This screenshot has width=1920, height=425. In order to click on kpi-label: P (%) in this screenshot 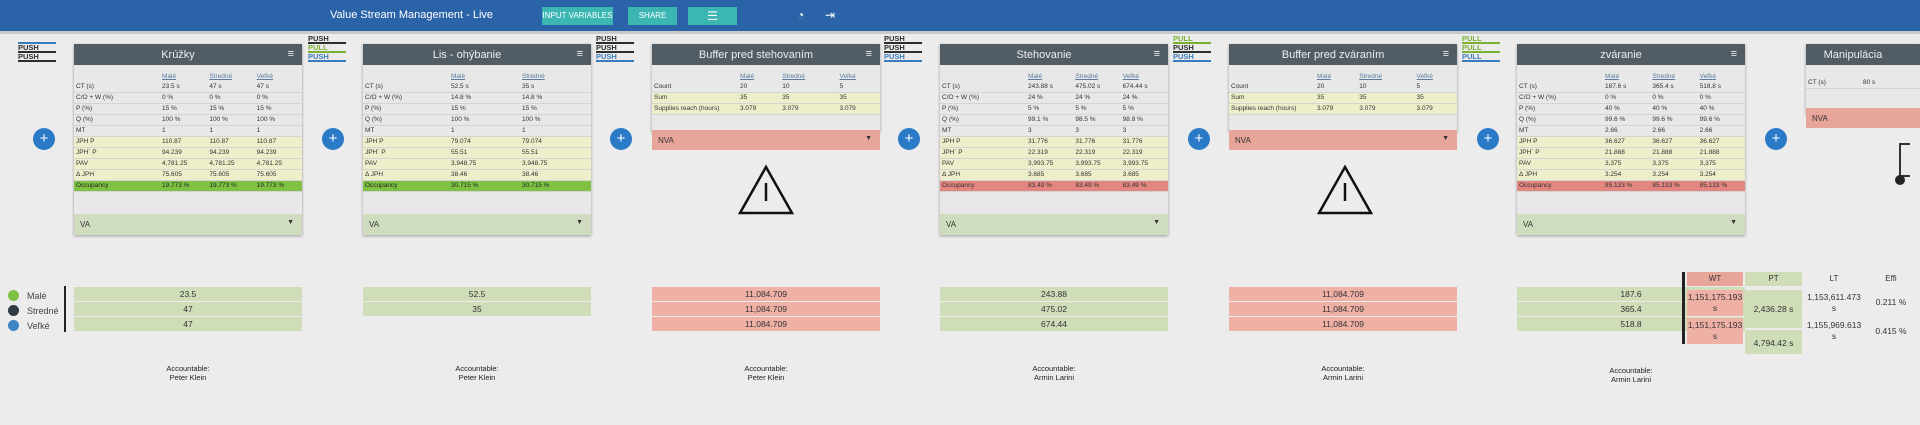, I will do `click(1560, 109)`.